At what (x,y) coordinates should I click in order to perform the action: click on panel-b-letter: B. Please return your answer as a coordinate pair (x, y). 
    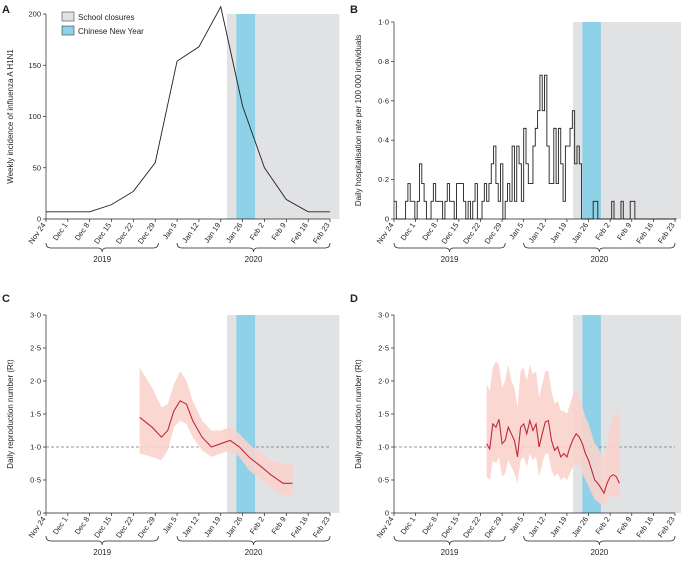
    Looking at the image, I should click on (354, 10).